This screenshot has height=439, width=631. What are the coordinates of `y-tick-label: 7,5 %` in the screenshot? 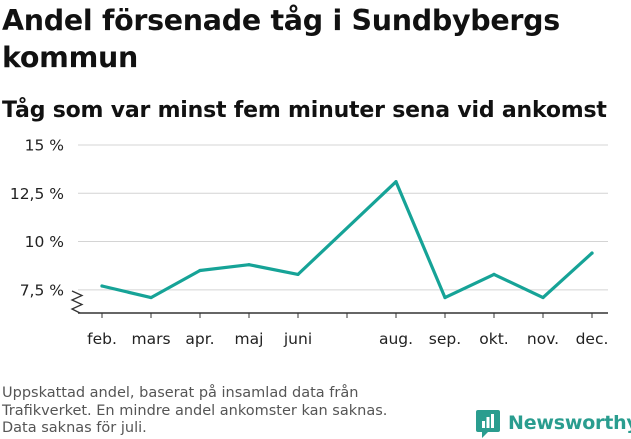 It's located at (42, 290).